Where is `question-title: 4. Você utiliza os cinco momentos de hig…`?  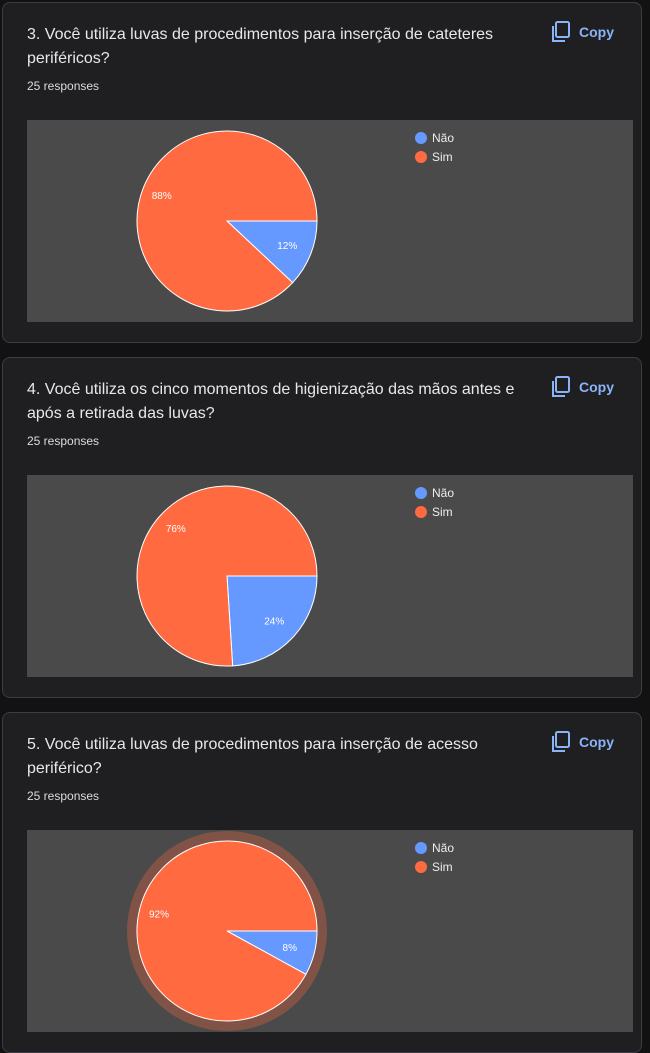
question-title: 4. Você utiliza os cinco momentos de hig… is located at coordinates (271, 401).